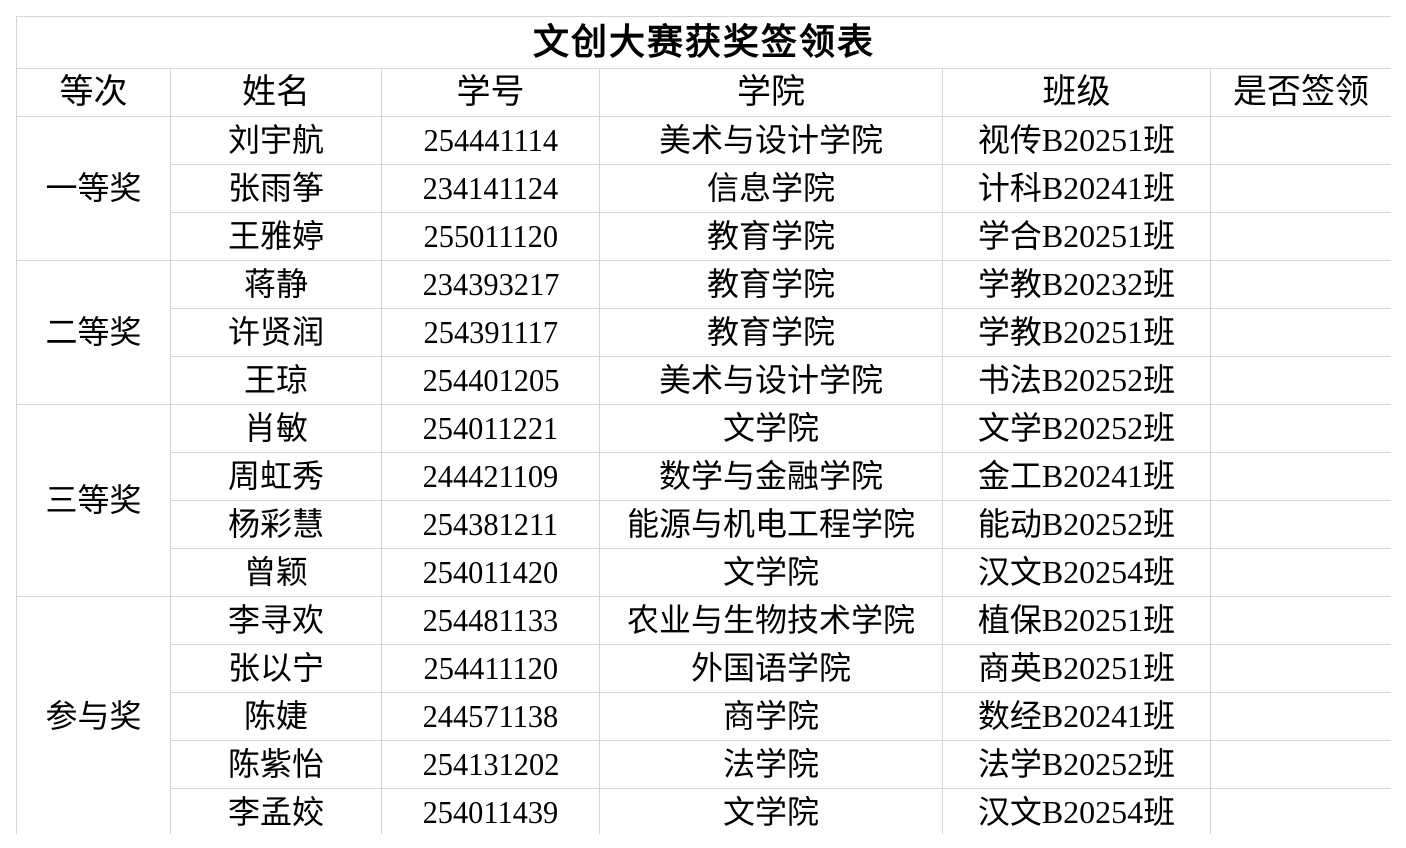 This screenshot has height=848, width=1406. What do you see at coordinates (93, 332) in the screenshot?
I see `award-level-cell: 二等奖` at bounding box center [93, 332].